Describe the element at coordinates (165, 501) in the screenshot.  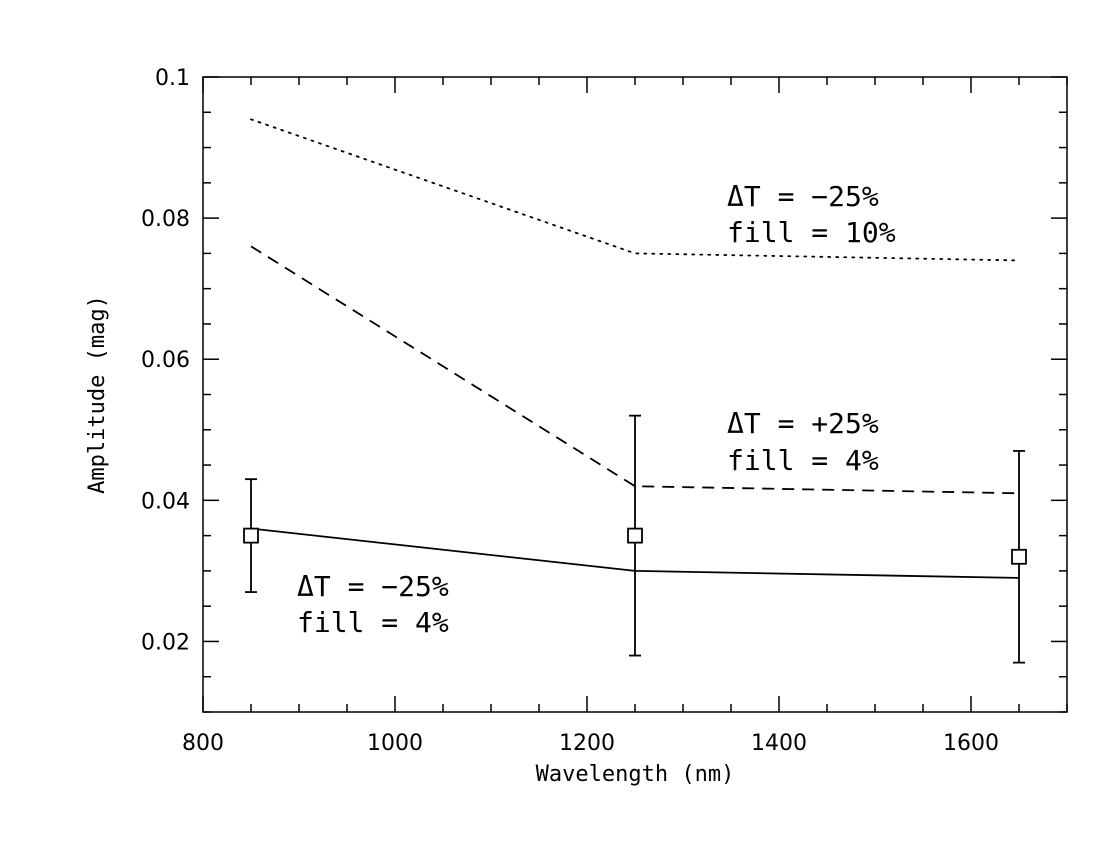
I see `y-tick-label: 0.04` at that location.